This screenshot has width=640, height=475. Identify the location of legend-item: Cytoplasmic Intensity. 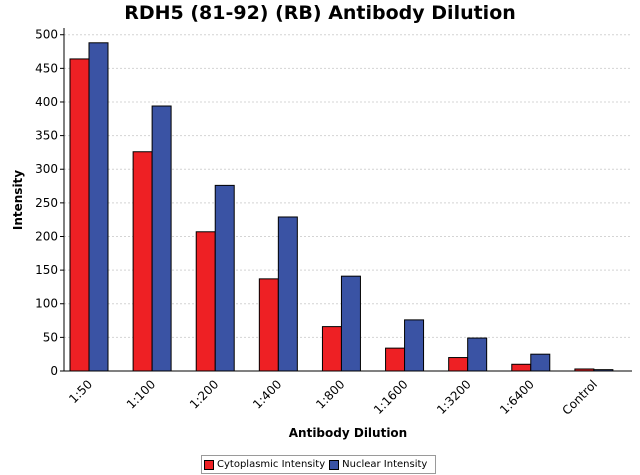
(264, 464).